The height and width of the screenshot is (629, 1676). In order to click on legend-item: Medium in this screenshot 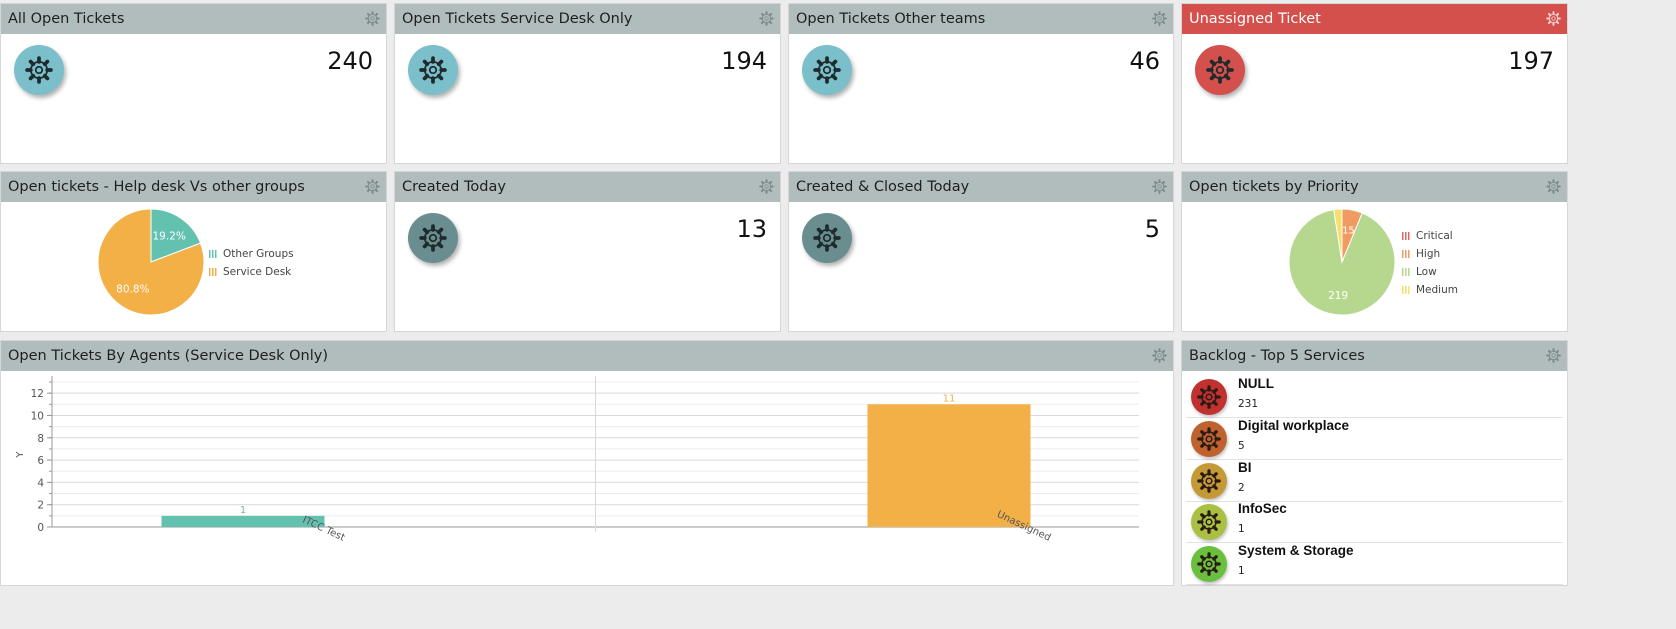, I will do `click(1430, 290)`.